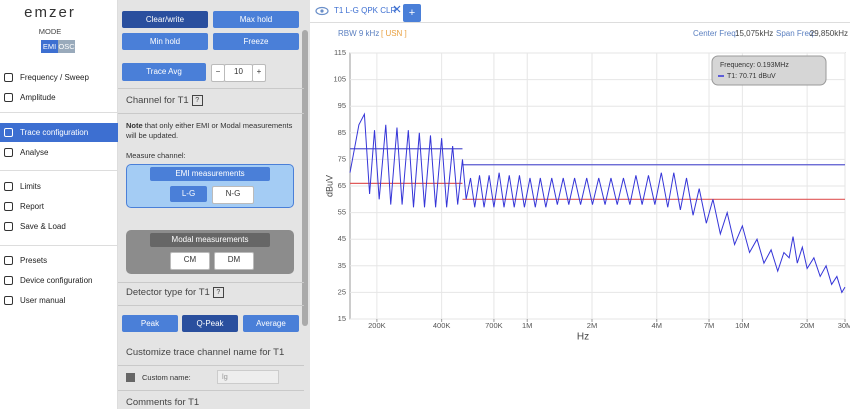 Image resolution: width=850 pixels, height=409 pixels. I want to click on button: CM, so click(190, 261).